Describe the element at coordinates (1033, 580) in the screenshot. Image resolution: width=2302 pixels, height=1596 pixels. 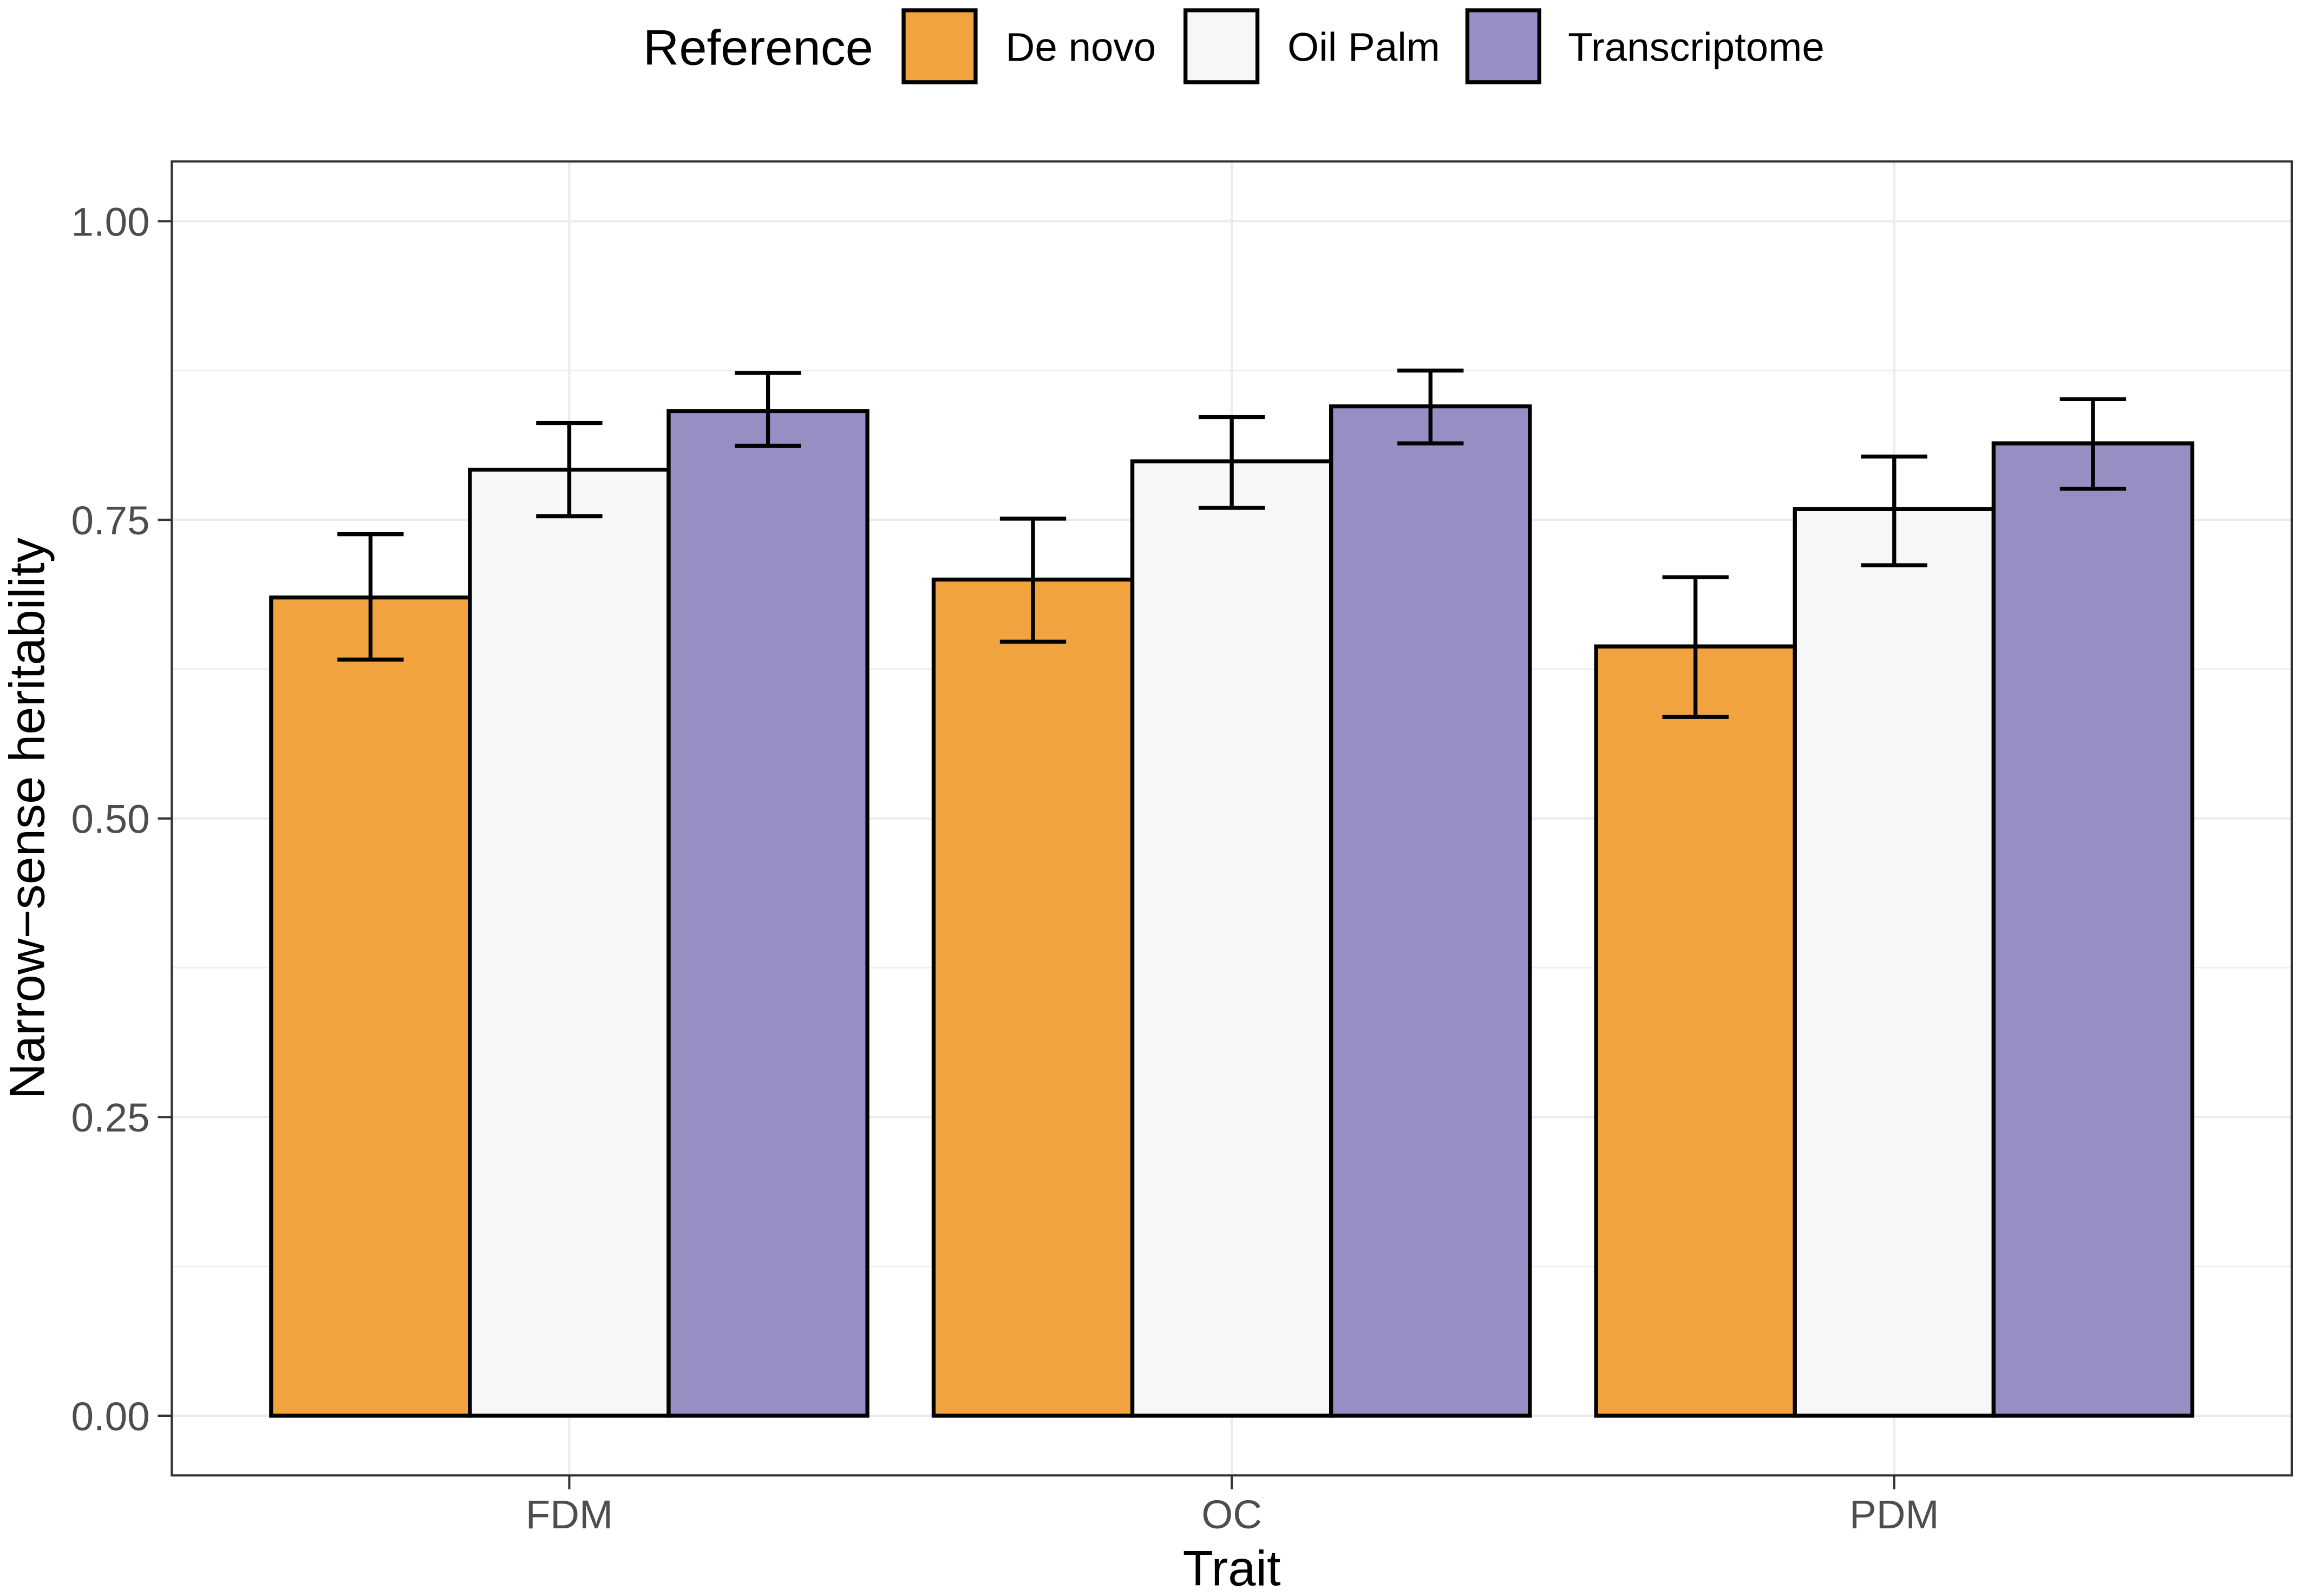
I see `errorbar-oc-de-novo` at that location.